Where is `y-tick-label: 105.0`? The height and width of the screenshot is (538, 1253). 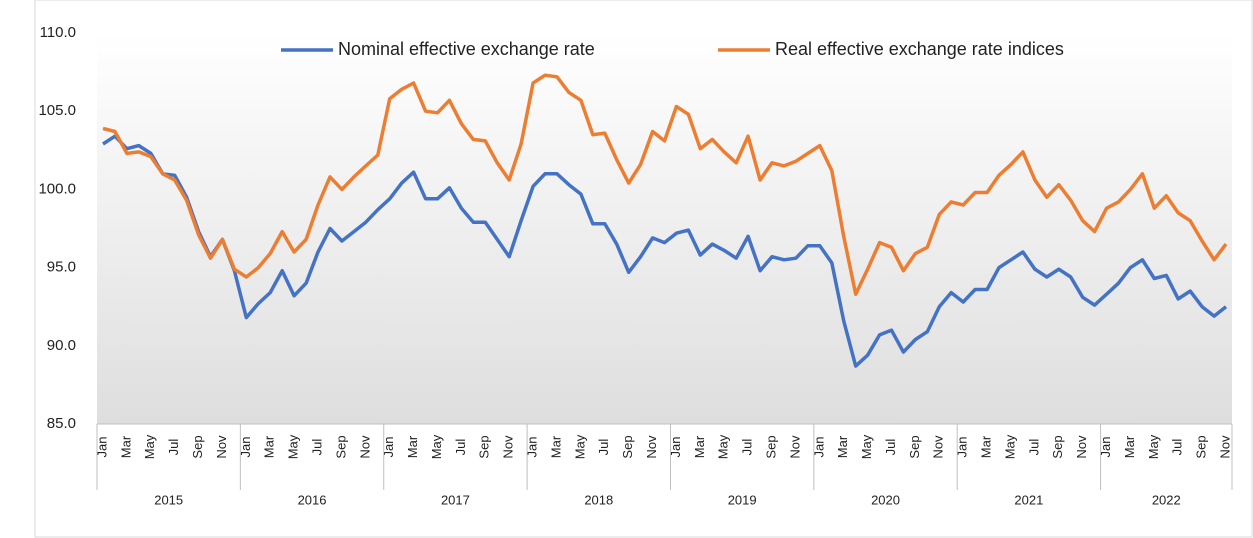
y-tick-label: 105.0 is located at coordinates (57, 110).